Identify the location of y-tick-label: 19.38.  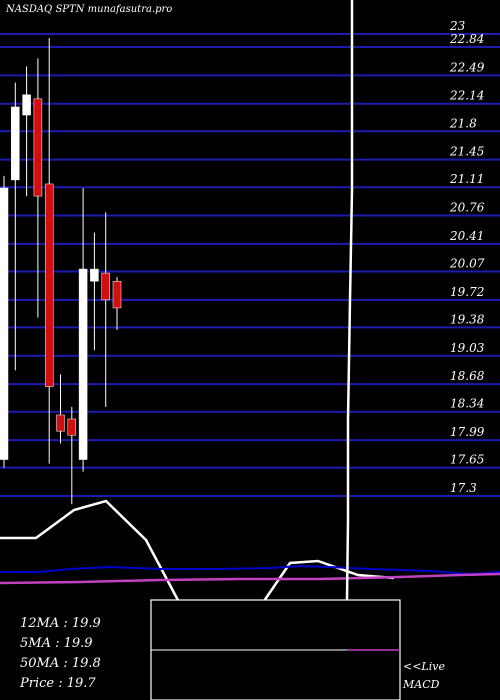
(467, 319).